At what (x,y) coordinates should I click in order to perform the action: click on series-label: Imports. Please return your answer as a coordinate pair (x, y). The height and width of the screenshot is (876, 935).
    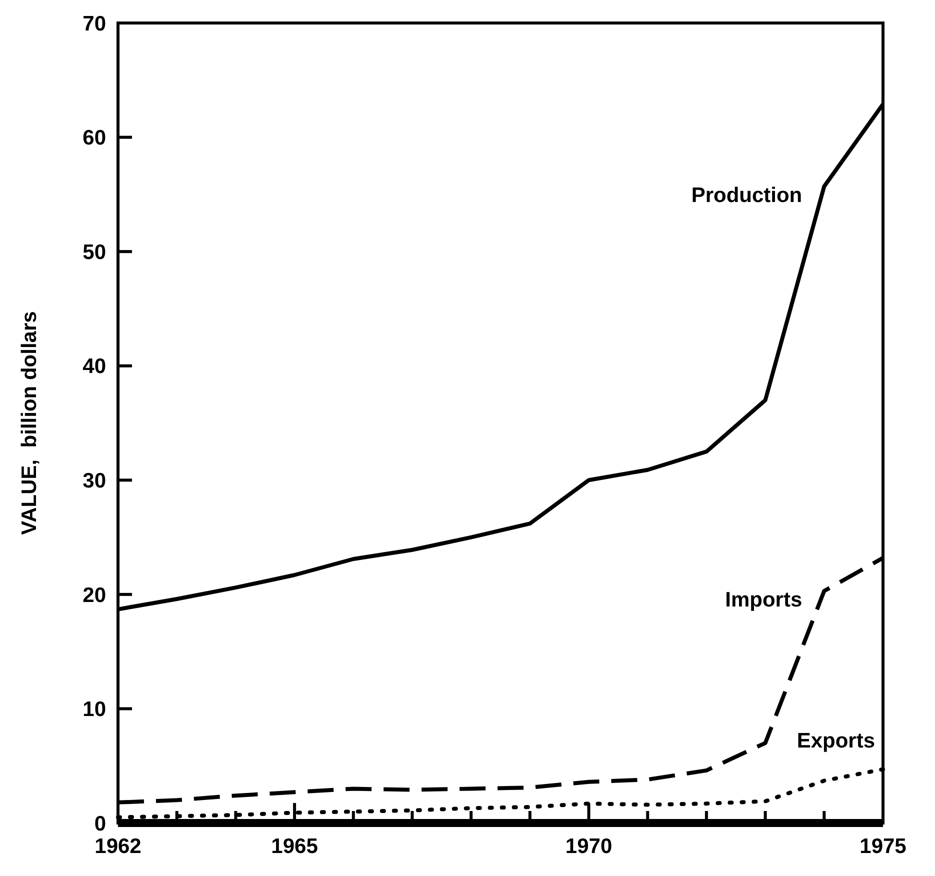
    Looking at the image, I should click on (763, 600).